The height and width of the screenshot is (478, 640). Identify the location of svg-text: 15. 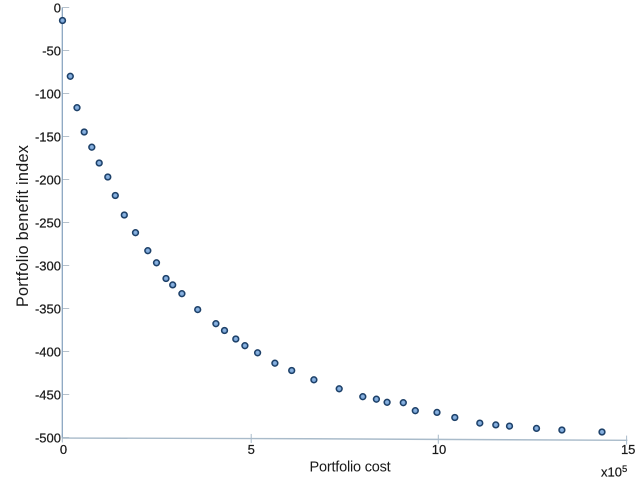
(628, 449).